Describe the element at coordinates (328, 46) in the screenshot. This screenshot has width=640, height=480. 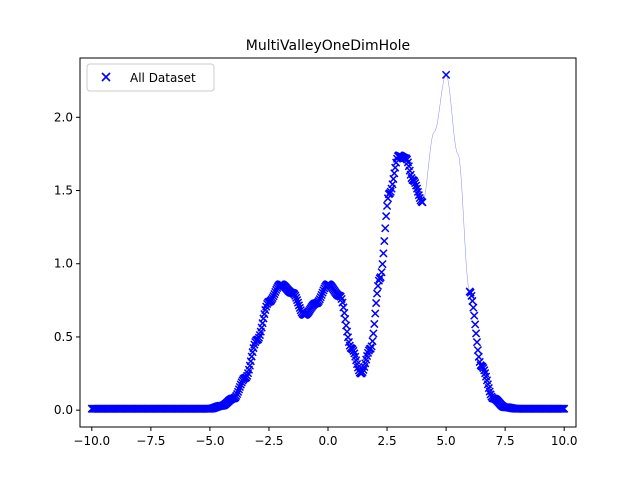
I see `chart-title: MultiValleyOneDimHole` at that location.